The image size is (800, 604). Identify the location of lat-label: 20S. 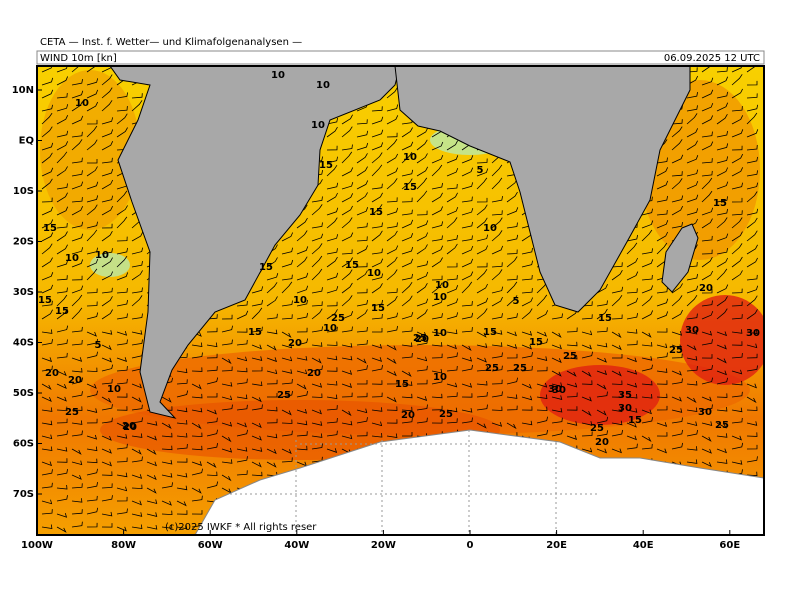
(23, 242).